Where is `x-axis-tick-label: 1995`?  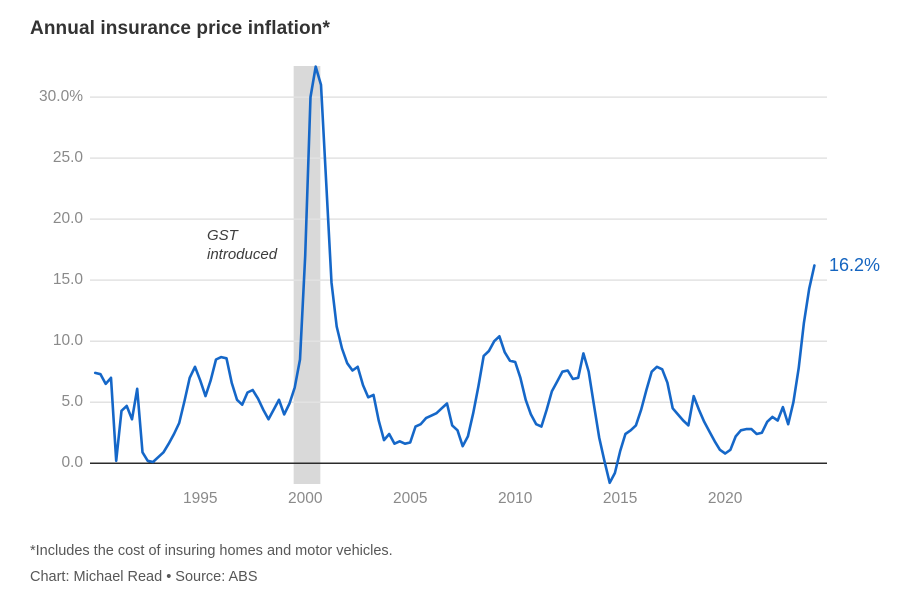 x-axis-tick-label: 1995 is located at coordinates (200, 498).